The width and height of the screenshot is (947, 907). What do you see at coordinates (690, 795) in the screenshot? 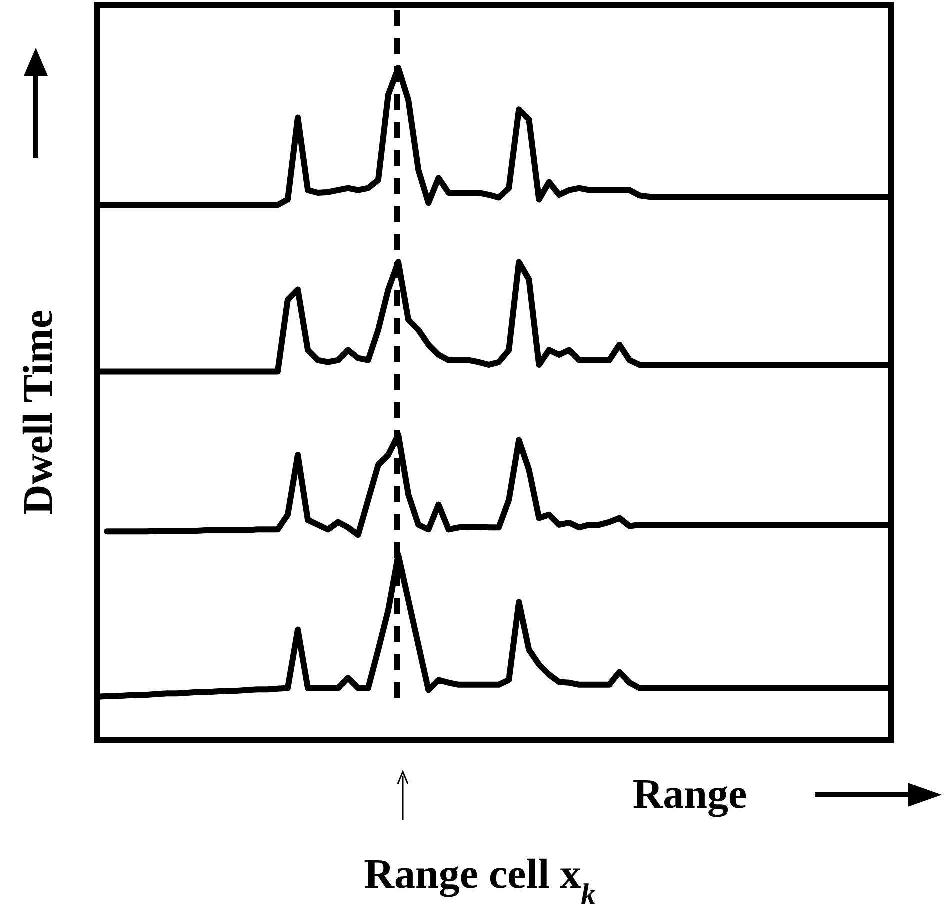
I see `x-axis-title: Range` at bounding box center [690, 795].